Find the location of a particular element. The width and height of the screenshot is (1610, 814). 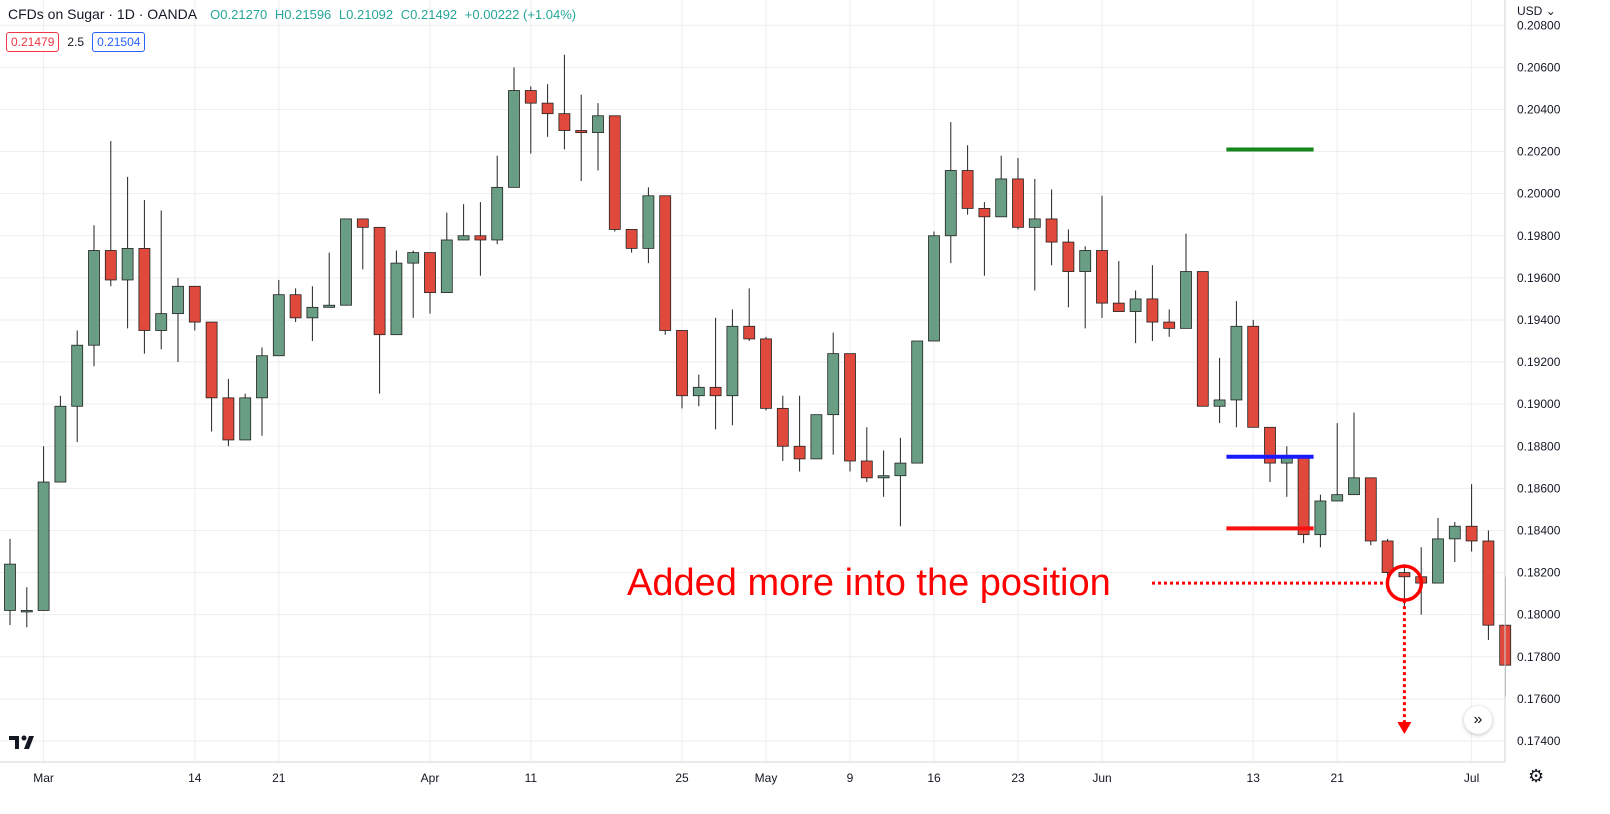

date-tick-label: Mar is located at coordinates (43, 778).